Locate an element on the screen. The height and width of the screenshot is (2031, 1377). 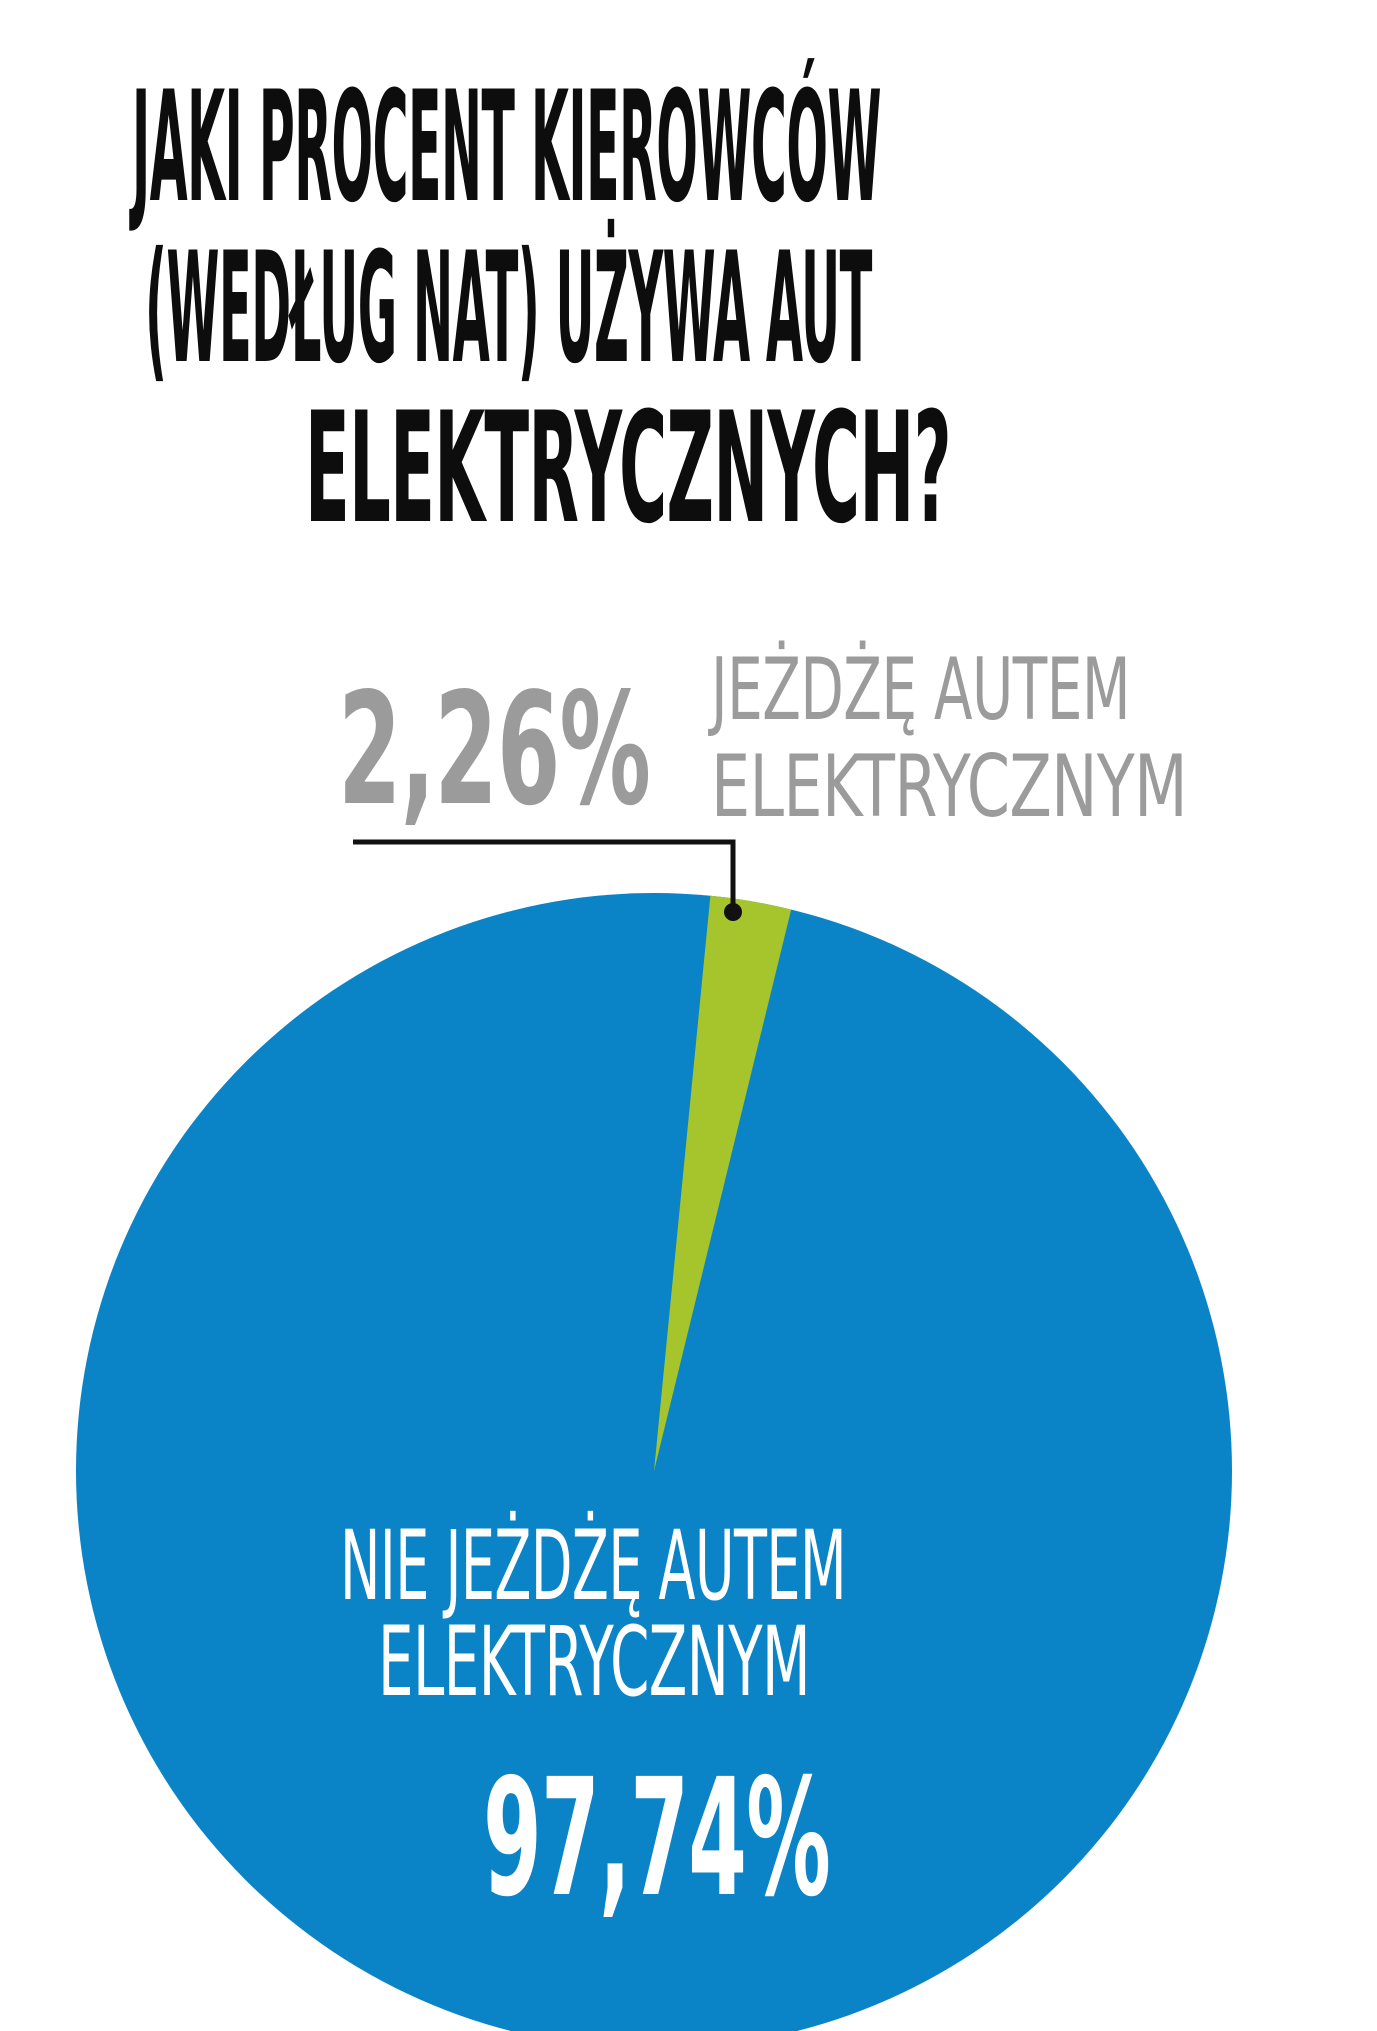
pie-slice-electric is located at coordinates (723, 1183).